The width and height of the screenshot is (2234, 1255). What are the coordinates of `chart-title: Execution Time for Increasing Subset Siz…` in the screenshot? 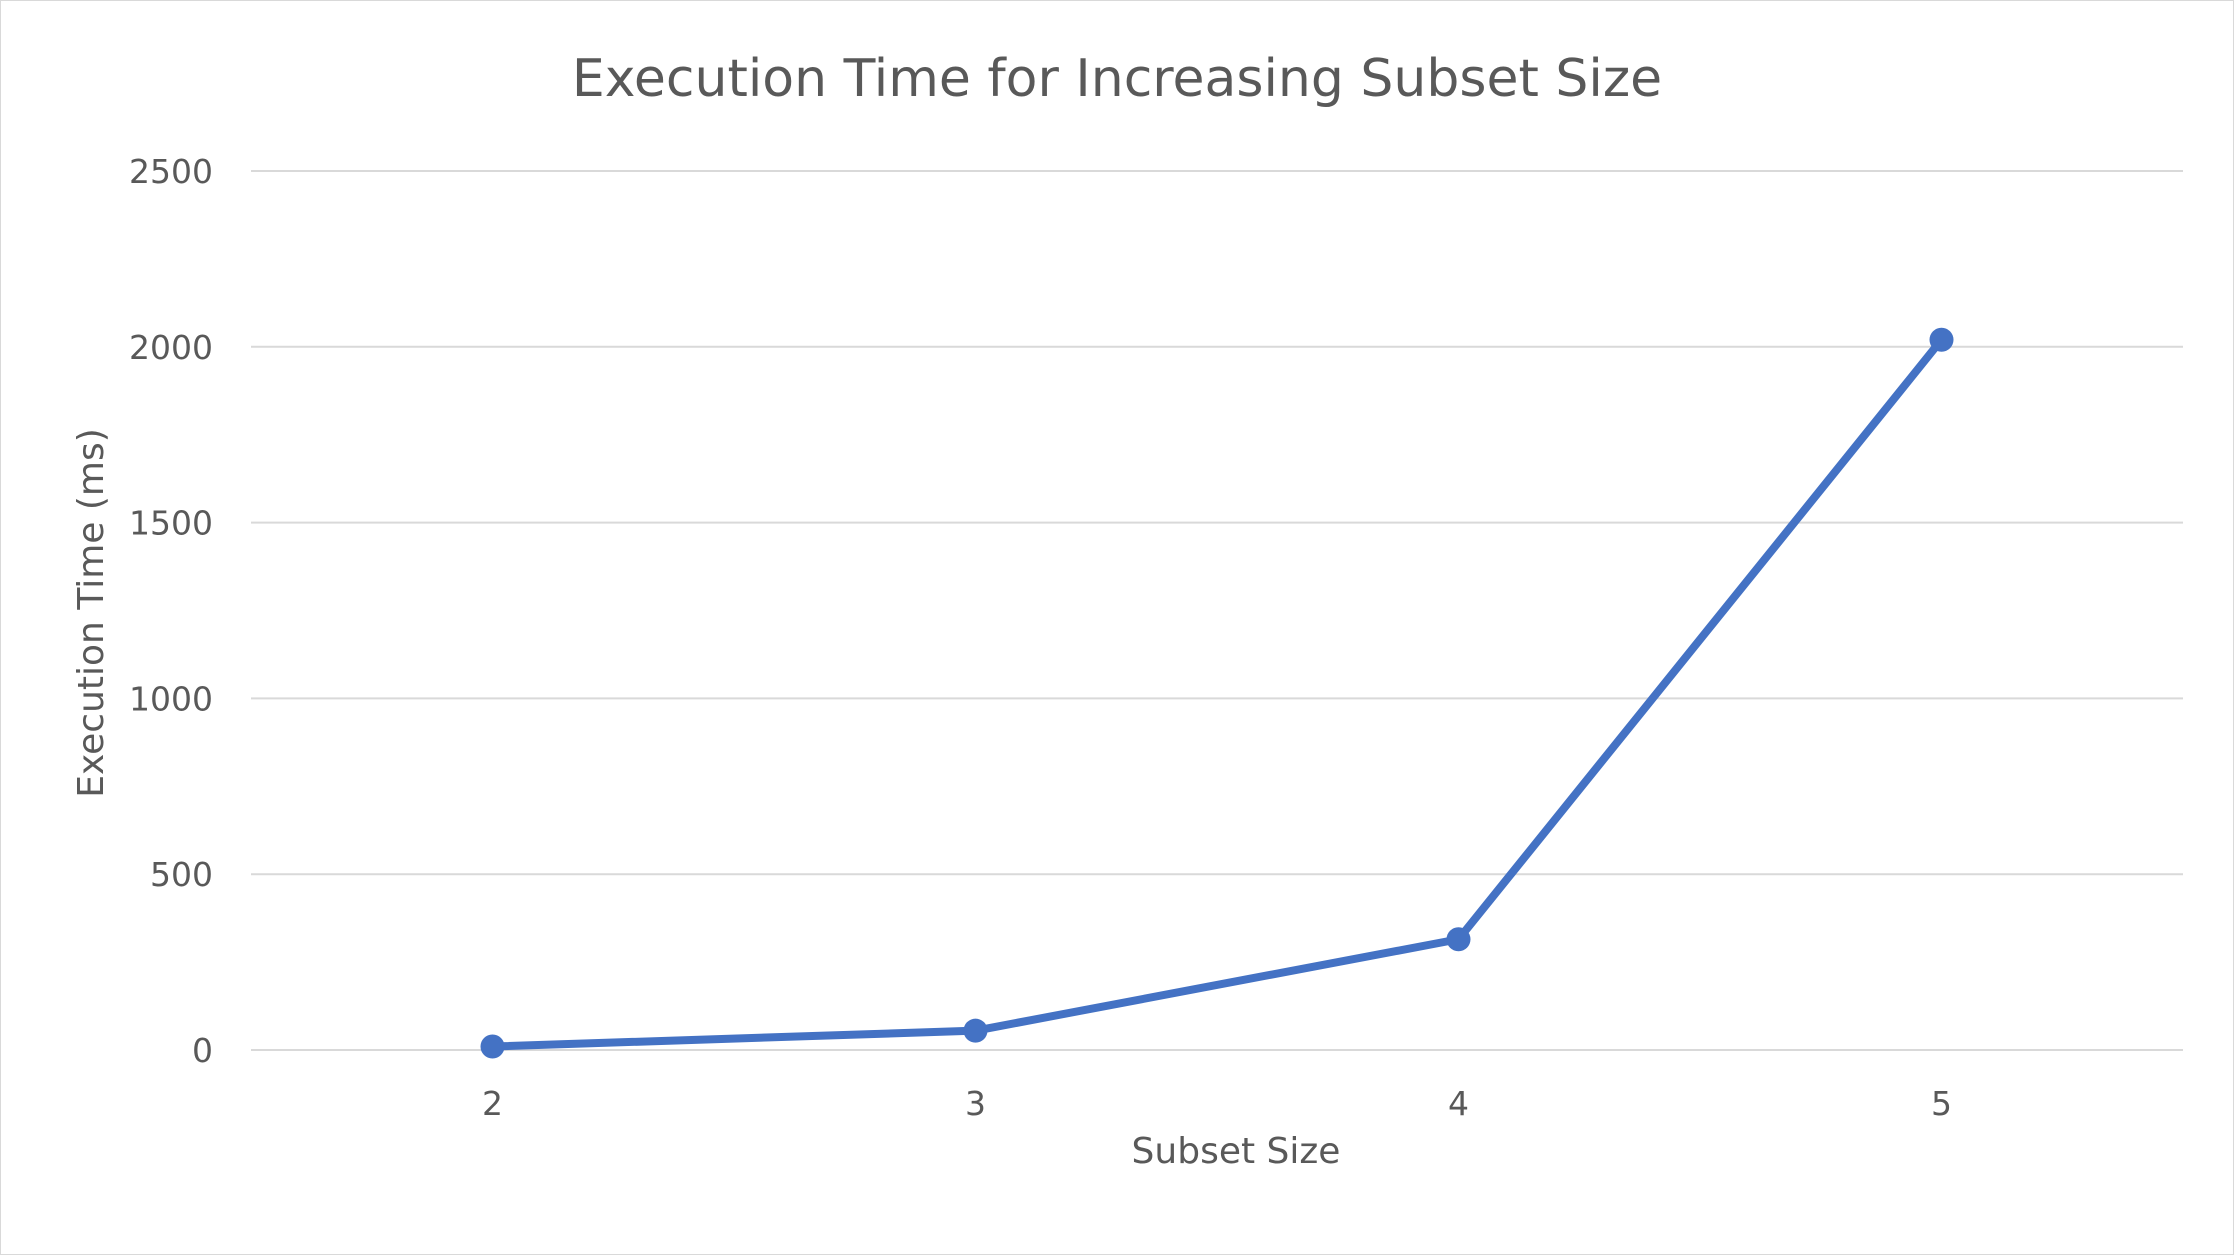 It's located at (1117, 79).